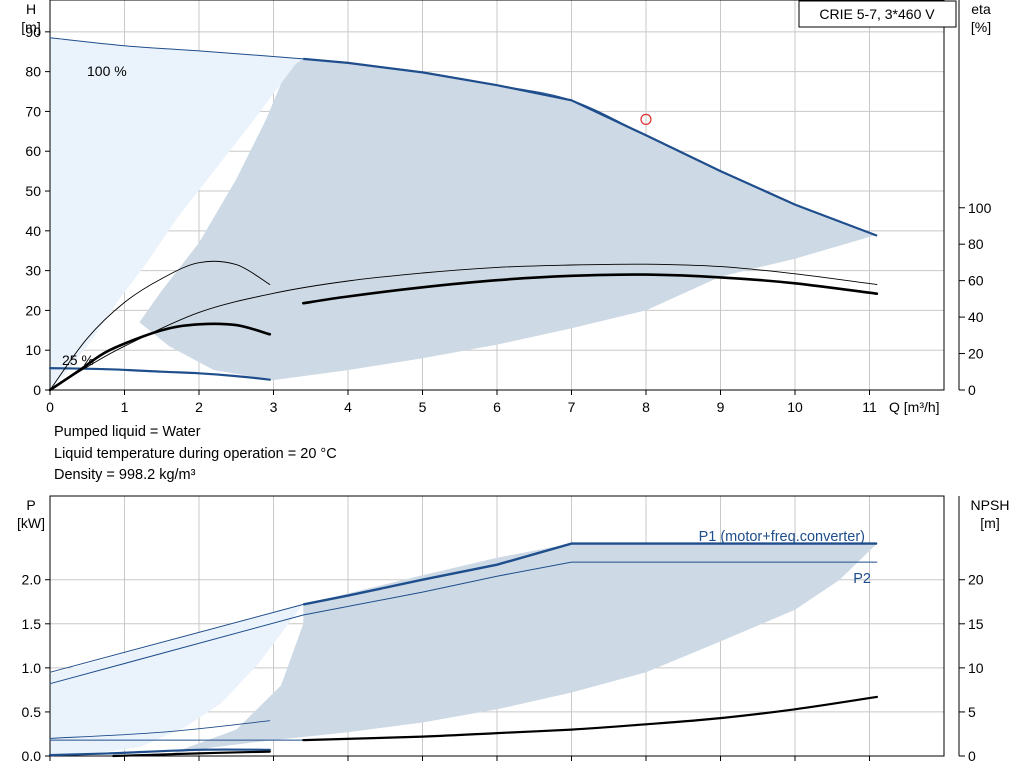 This screenshot has height=781, width=1024. What do you see at coordinates (646, 407) in the screenshot?
I see `x-tick-label: 8` at bounding box center [646, 407].